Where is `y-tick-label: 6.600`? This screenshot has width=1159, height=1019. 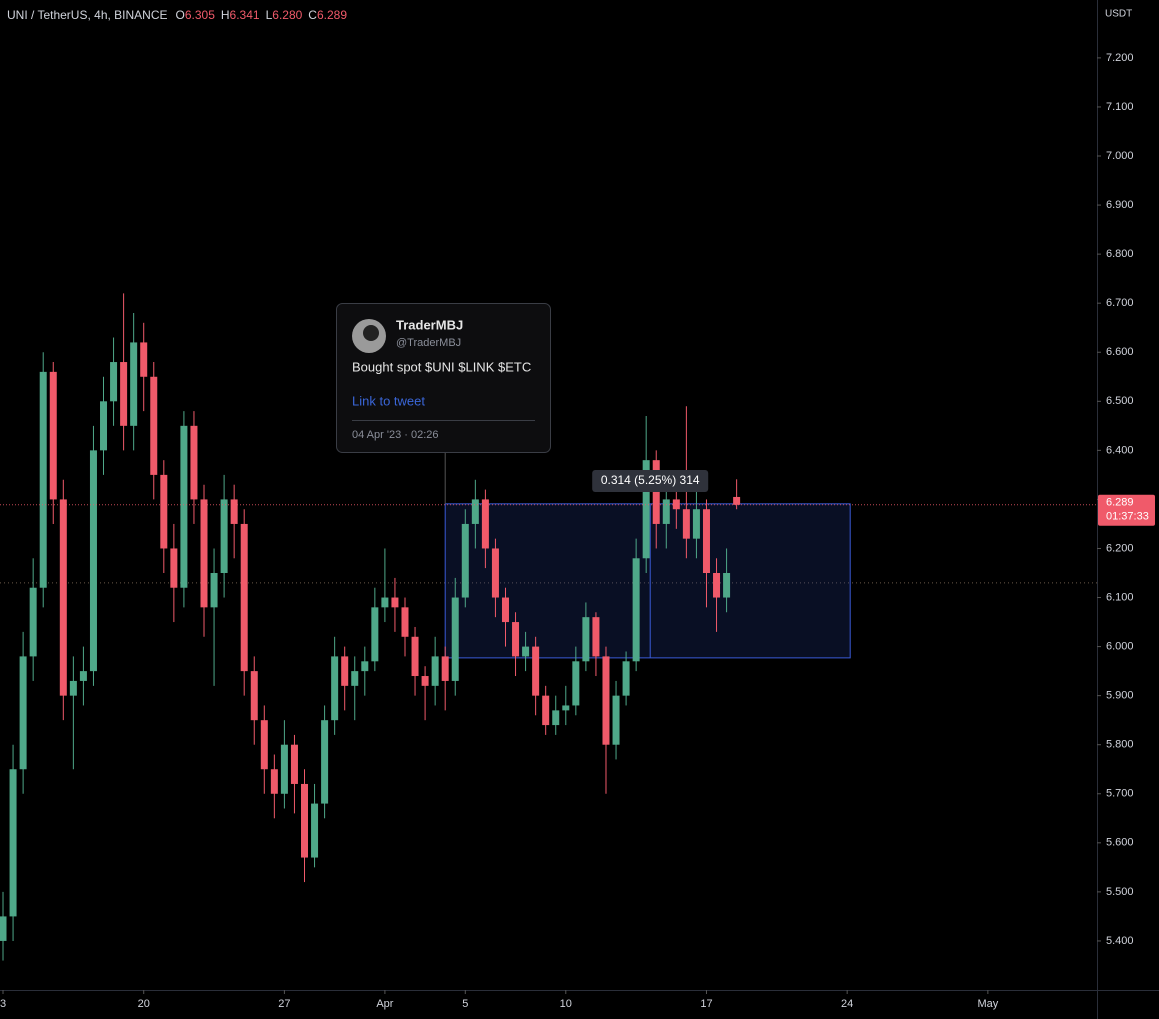 y-tick-label: 6.600 is located at coordinates (1120, 352).